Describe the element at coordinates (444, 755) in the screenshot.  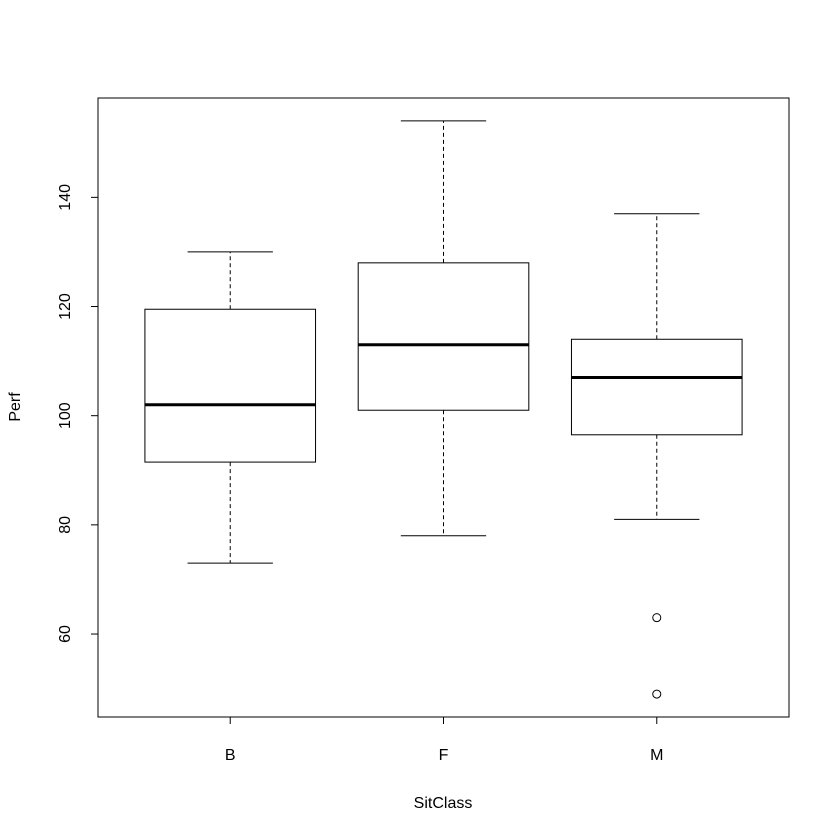
I see `x-tick-label: F` at that location.